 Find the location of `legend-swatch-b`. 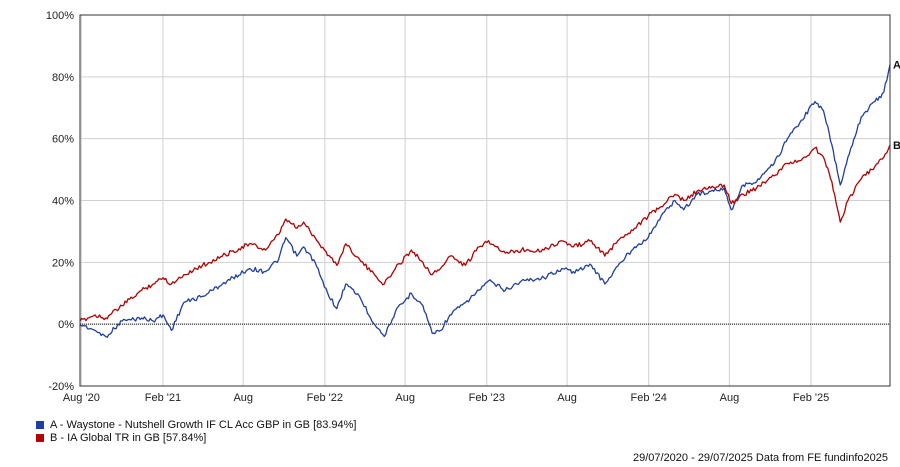

legend-swatch-b is located at coordinates (40, 437).